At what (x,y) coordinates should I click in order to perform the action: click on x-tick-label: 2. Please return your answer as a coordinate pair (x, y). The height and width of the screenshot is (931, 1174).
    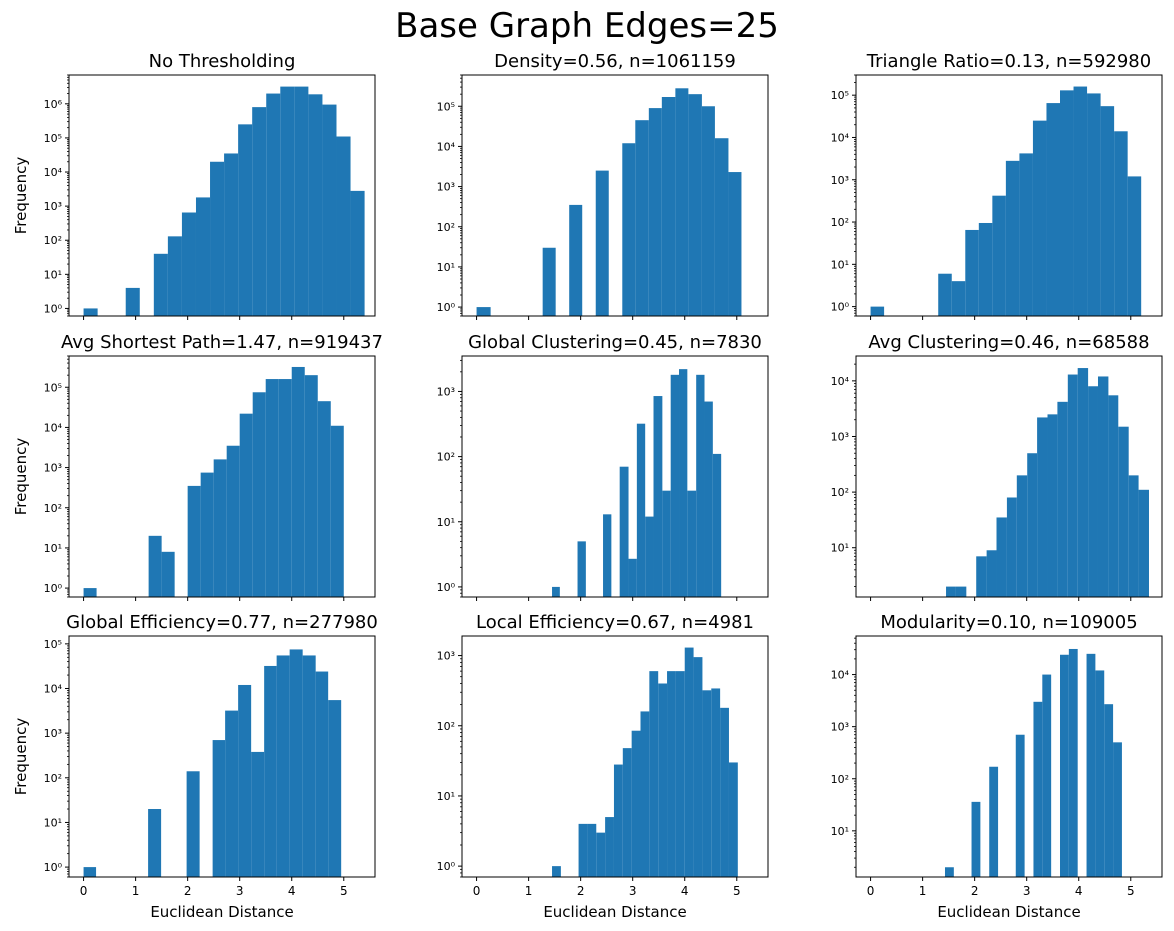
    Looking at the image, I should click on (975, 891).